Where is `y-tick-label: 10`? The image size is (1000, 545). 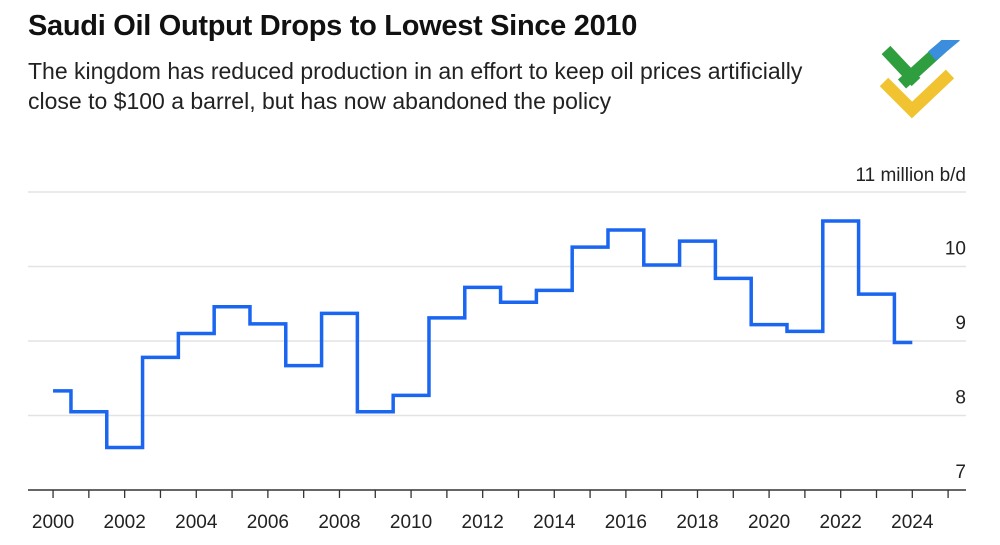 y-tick-label: 10 is located at coordinates (955, 249).